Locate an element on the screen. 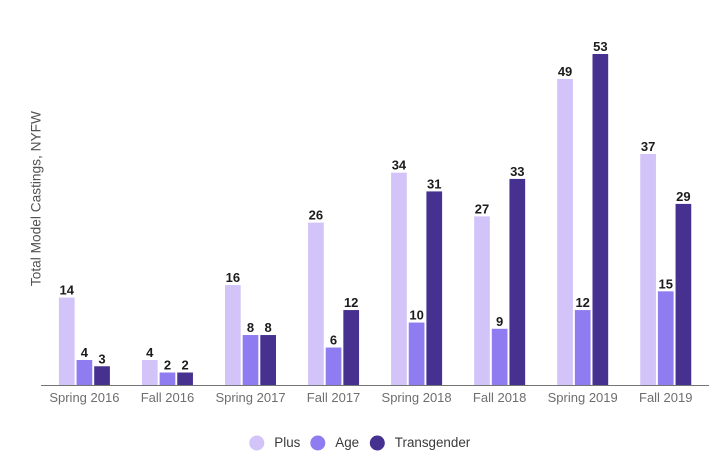 The image size is (726, 465). svg-text: Plus is located at coordinates (287, 442).